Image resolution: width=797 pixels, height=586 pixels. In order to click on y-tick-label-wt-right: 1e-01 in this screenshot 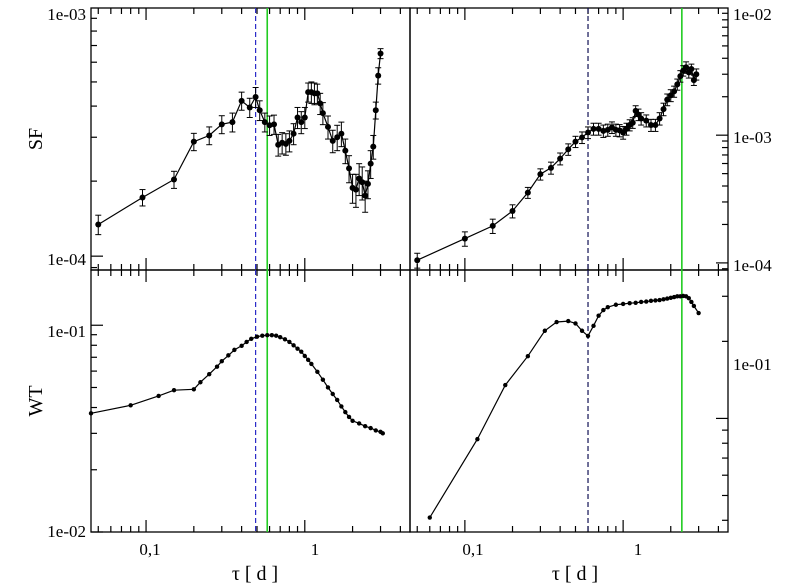, I will do `click(752, 364)`.